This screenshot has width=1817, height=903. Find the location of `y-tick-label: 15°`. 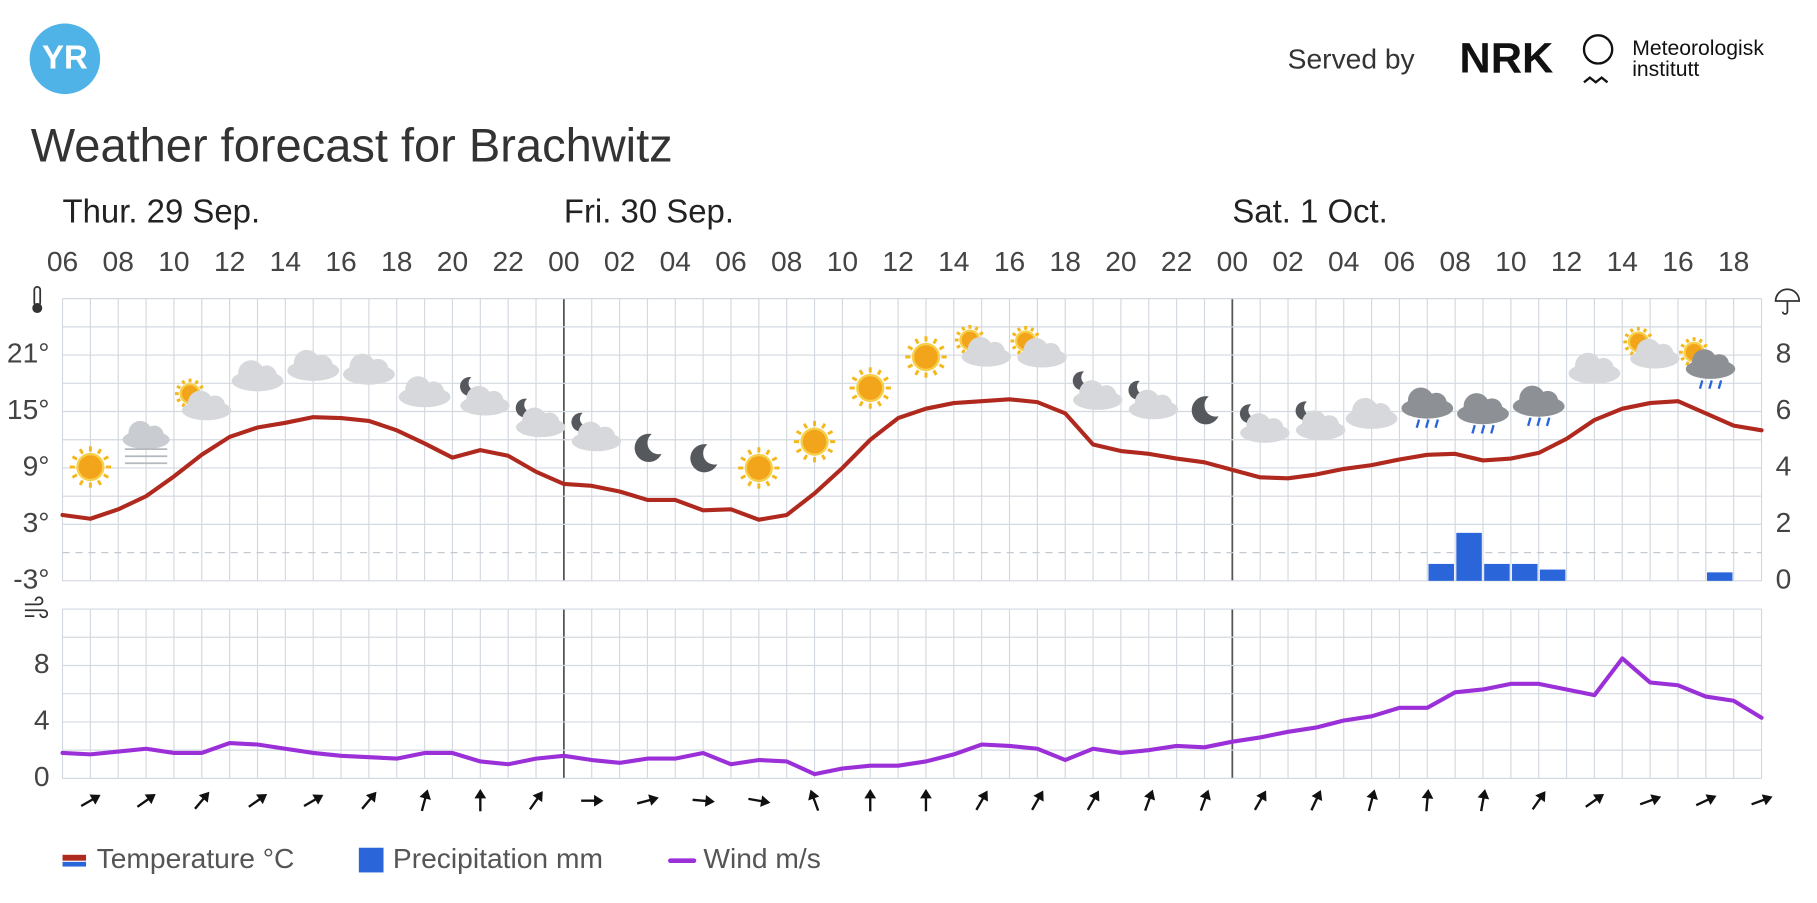

y-tick-label: 15° is located at coordinates (28, 409).